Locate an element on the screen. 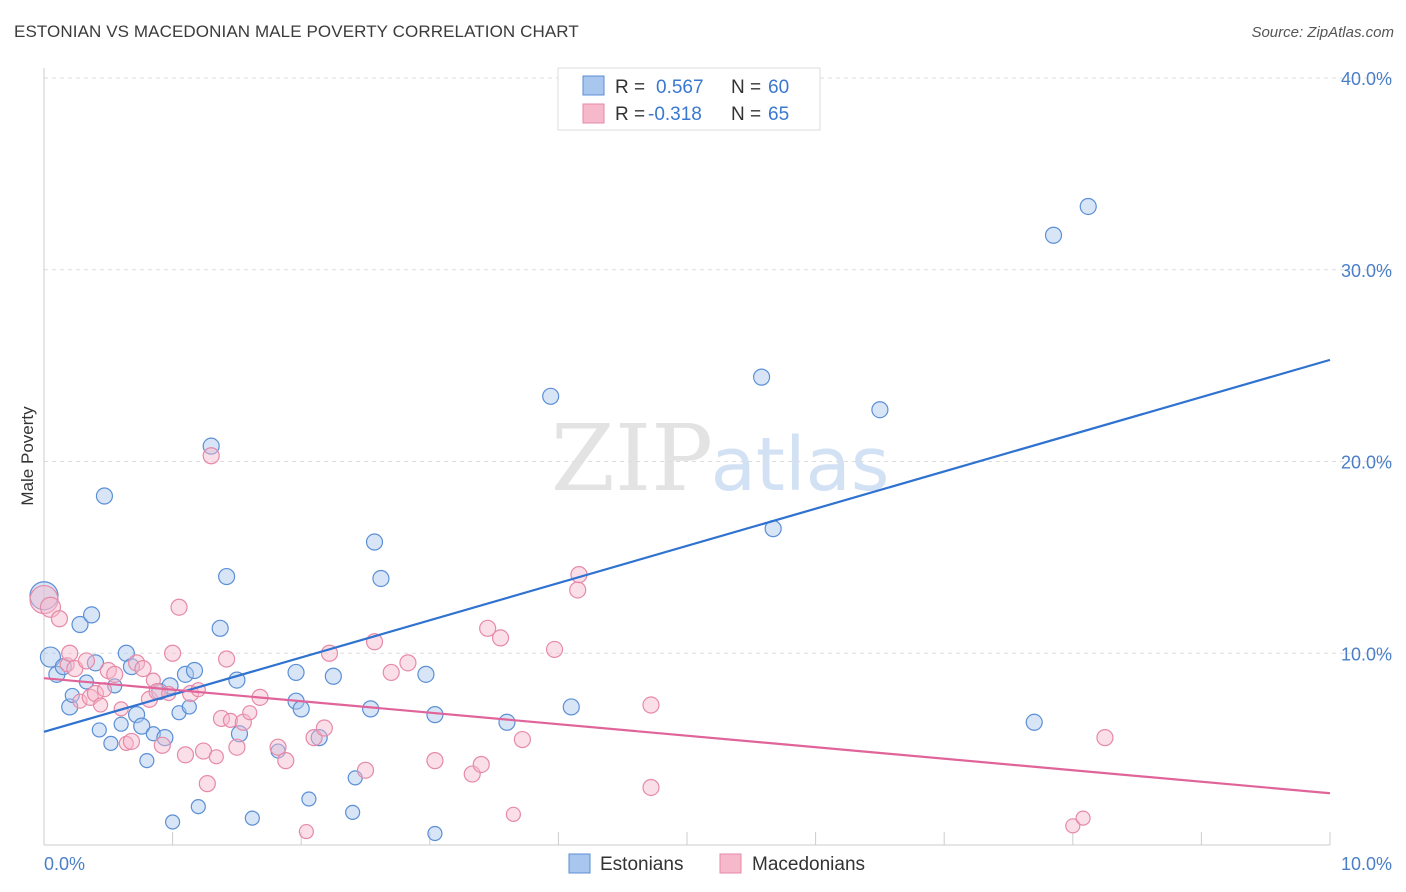  x-tick-marks is located at coordinates (751, 838).